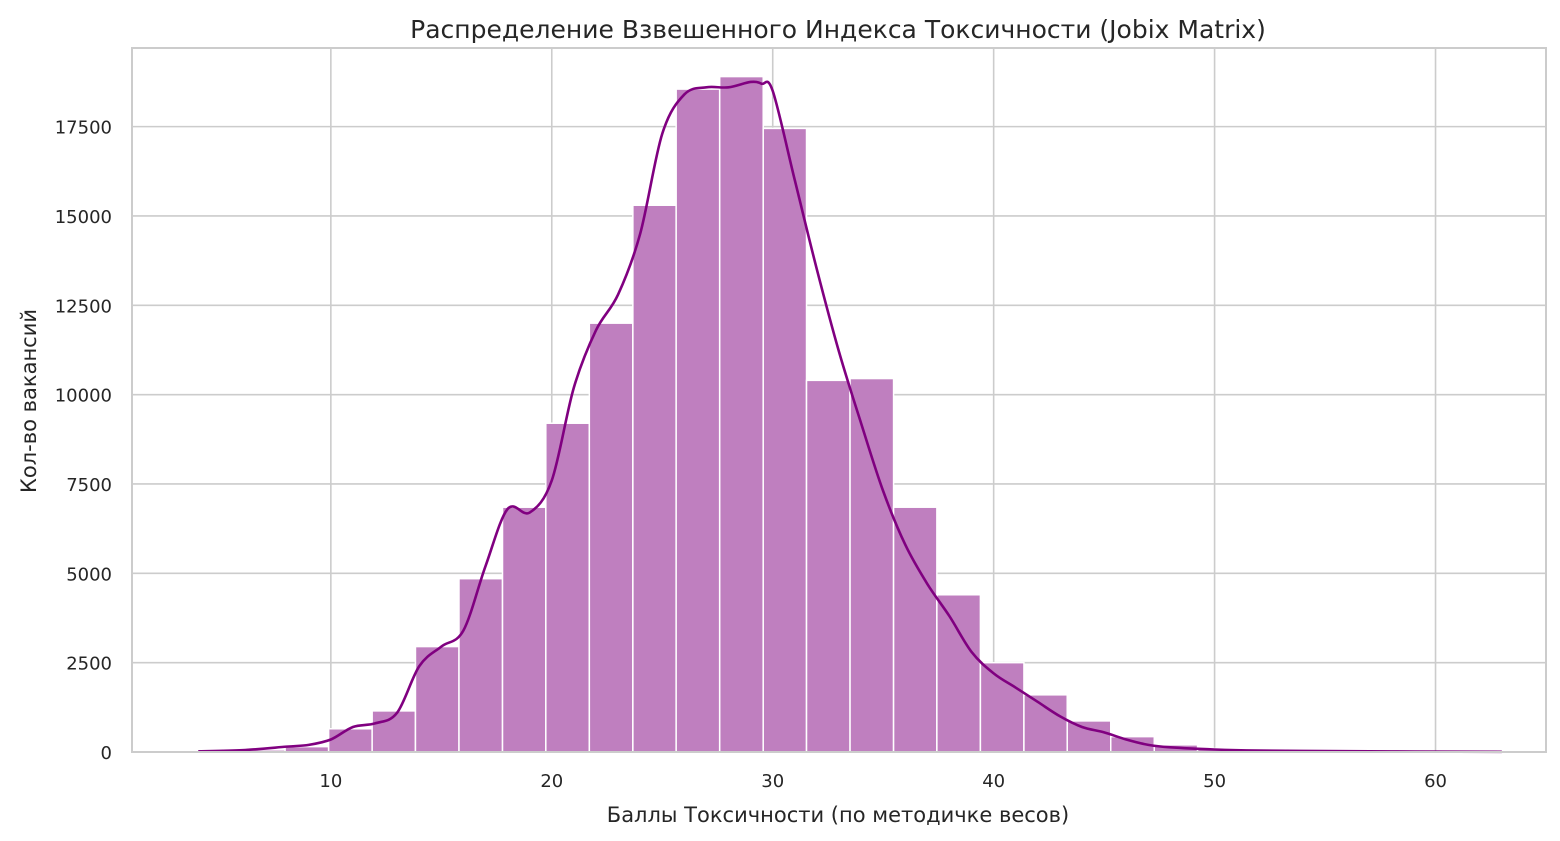  What do you see at coordinates (83, 128) in the screenshot?
I see `y-tick-label: 17500` at bounding box center [83, 128].